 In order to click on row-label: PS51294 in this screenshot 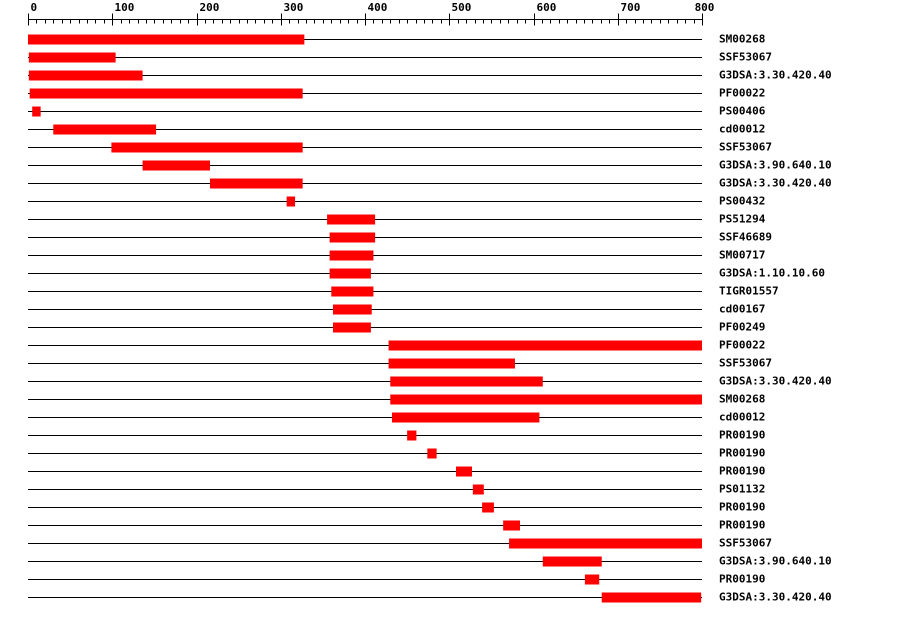, I will do `click(742, 219)`.